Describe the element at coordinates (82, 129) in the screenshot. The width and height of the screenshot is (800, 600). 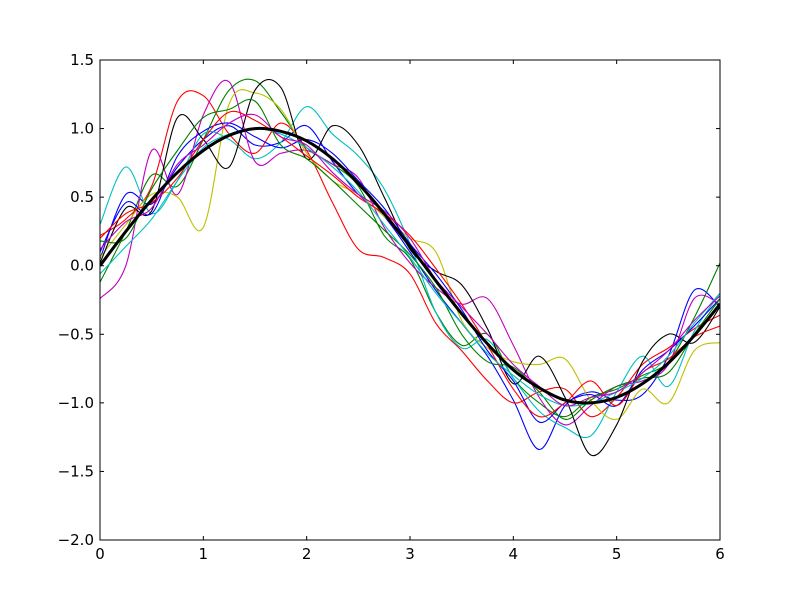
I see `y-tick-label: 1.0` at that location.